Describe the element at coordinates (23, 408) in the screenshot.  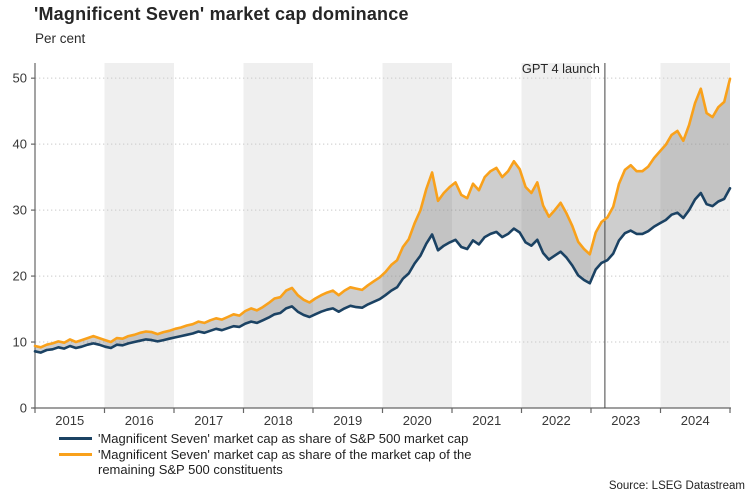
I see `y-tick-label: 0` at that location.